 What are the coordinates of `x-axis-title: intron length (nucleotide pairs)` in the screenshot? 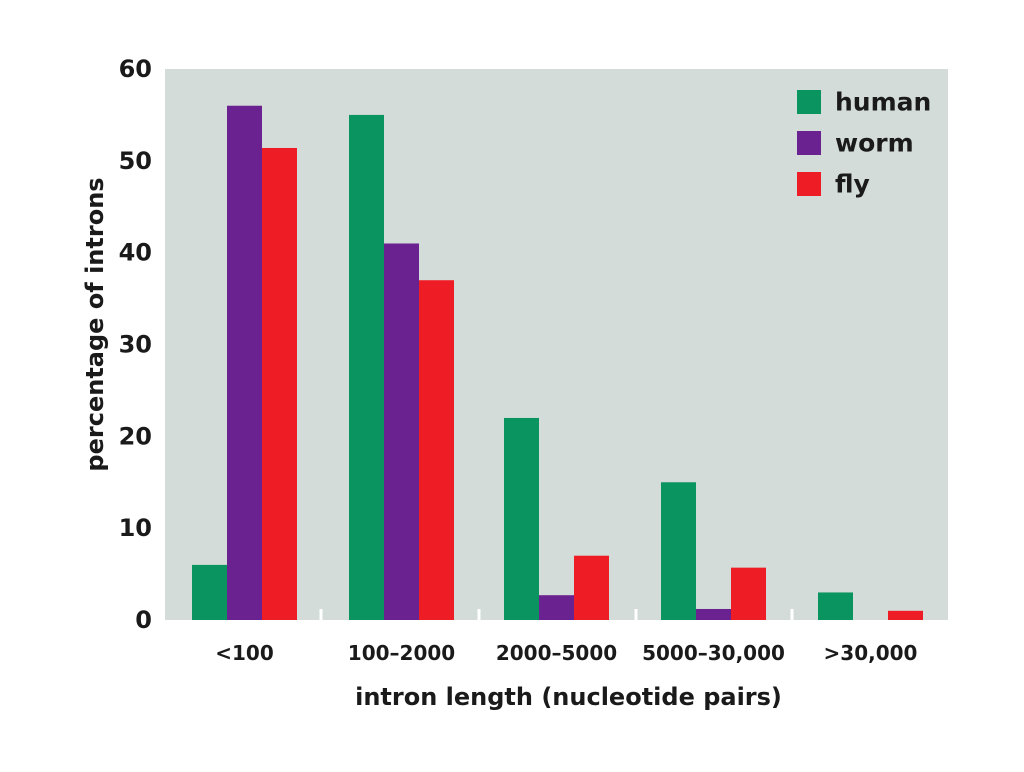 It's located at (568, 697).